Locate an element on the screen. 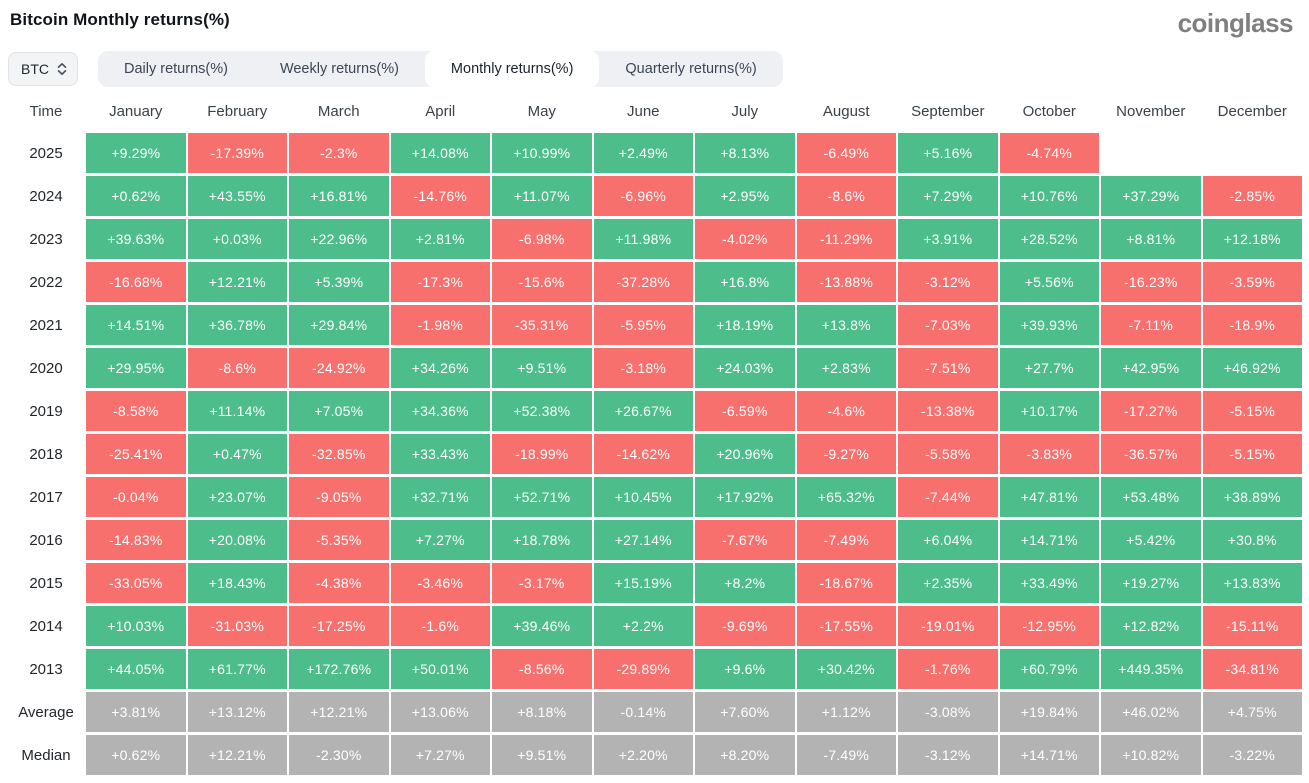 This screenshot has height=783, width=1309. return-cell: +14.08% is located at coordinates (440, 153).